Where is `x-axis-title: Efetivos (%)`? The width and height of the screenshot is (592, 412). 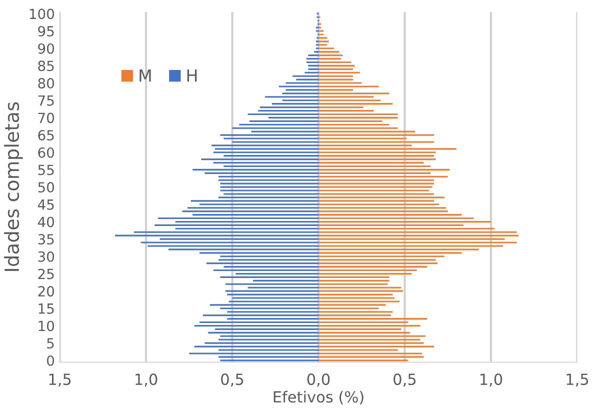
x-axis-title: Efetivos (%) is located at coordinates (319, 397).